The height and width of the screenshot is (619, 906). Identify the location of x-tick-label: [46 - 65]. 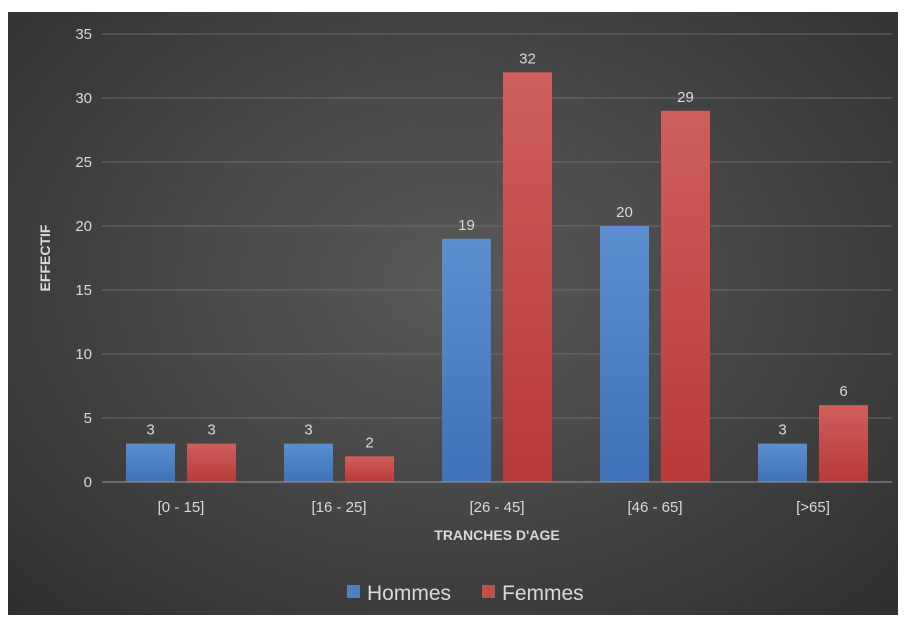
(654, 507).